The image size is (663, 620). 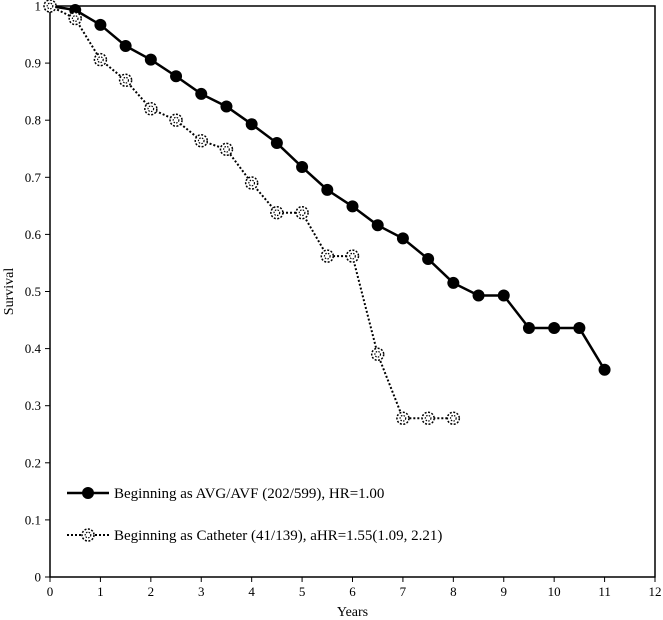 What do you see at coordinates (38, 7) in the screenshot?
I see `y-tick-label: 1` at bounding box center [38, 7].